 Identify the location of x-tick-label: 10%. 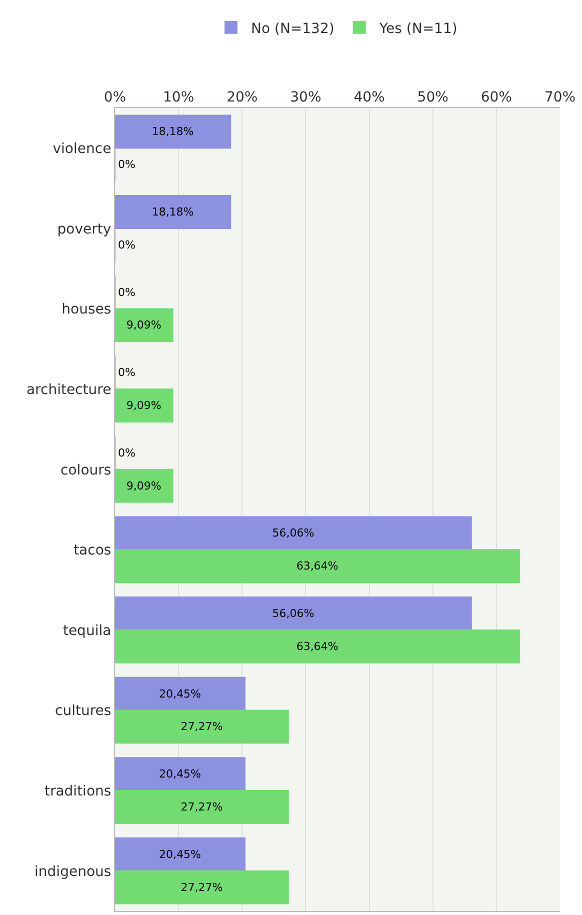
(178, 97).